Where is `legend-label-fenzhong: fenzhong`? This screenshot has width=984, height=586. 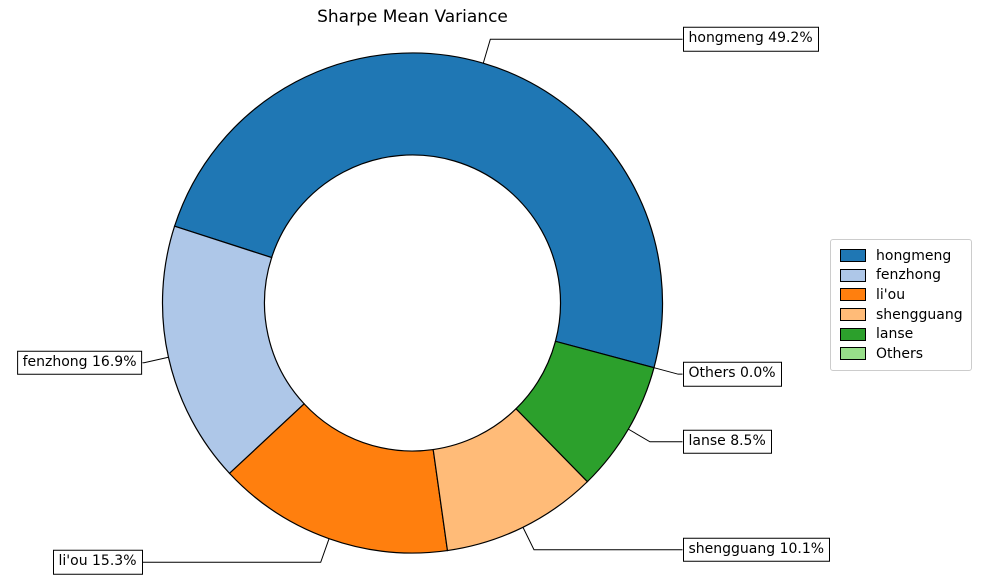 legend-label-fenzhong: fenzhong is located at coordinates (908, 275).